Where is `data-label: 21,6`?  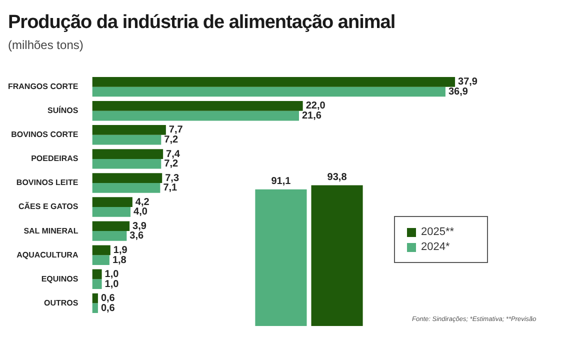 data-label: 21,6 is located at coordinates (312, 116).